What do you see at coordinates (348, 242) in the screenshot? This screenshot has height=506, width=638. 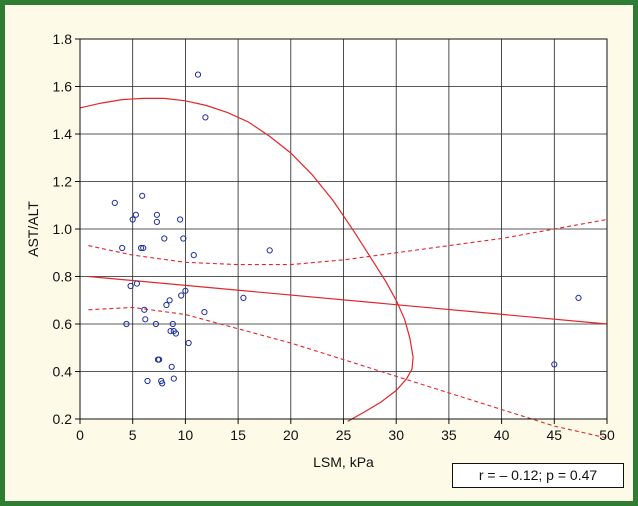 I see `confidence-band-upper` at bounding box center [348, 242].